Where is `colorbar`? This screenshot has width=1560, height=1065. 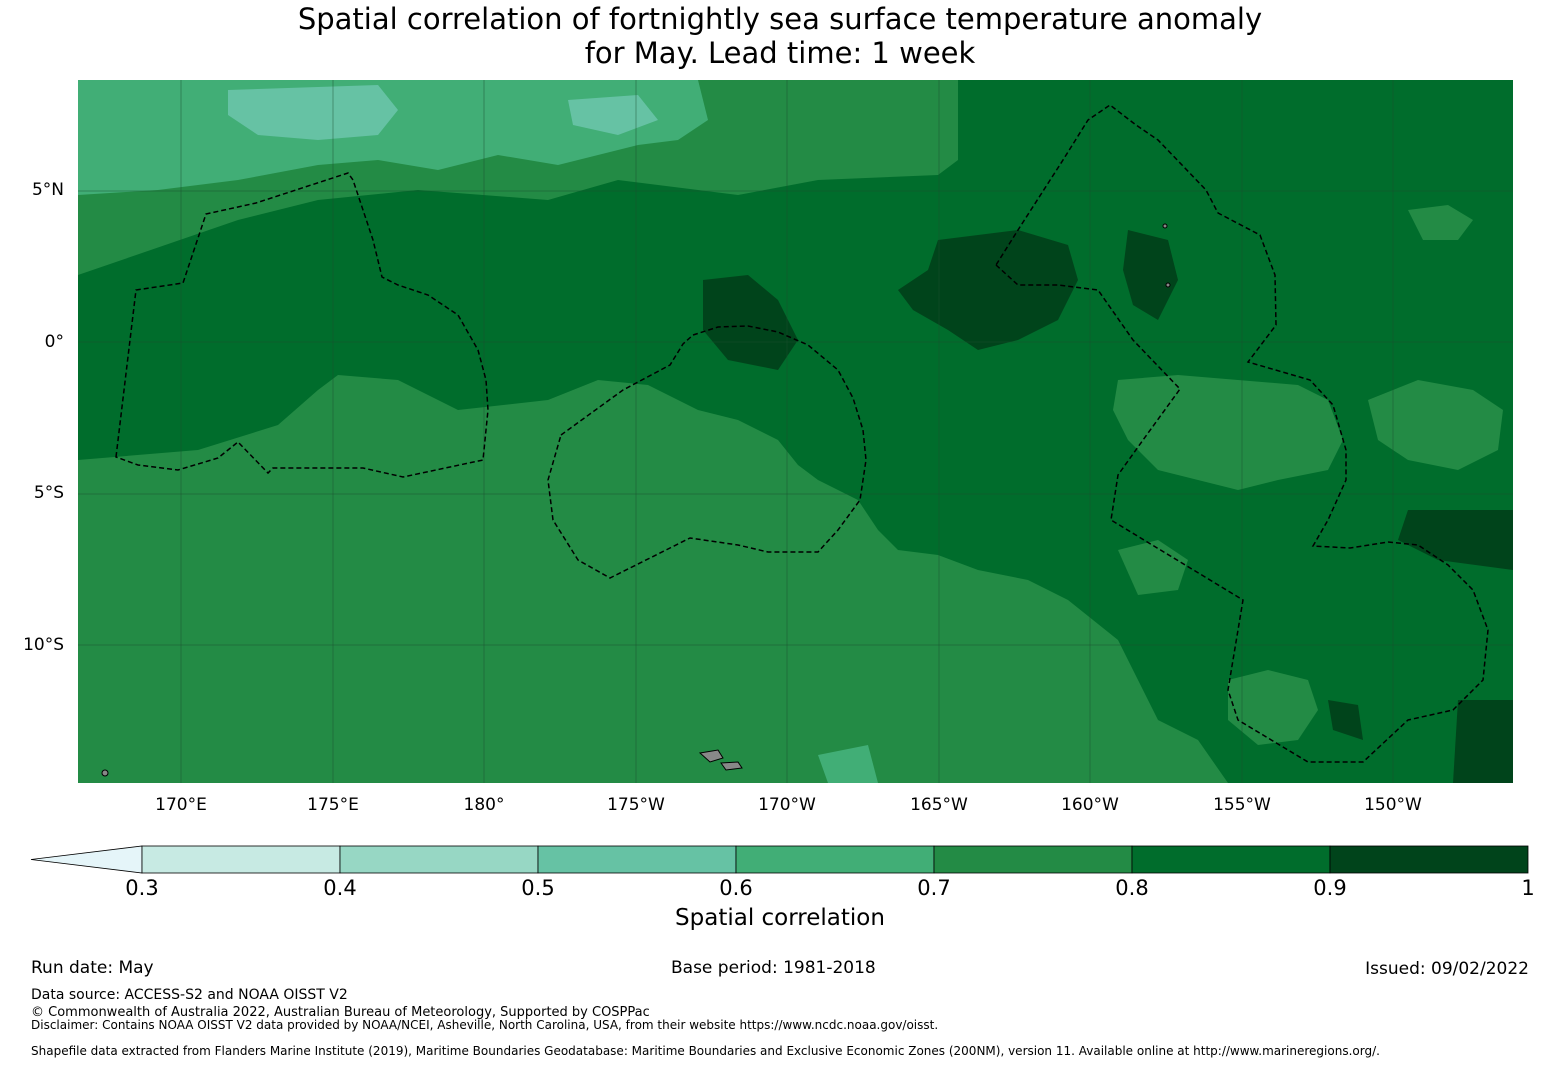
colorbar is located at coordinates (779, 859).